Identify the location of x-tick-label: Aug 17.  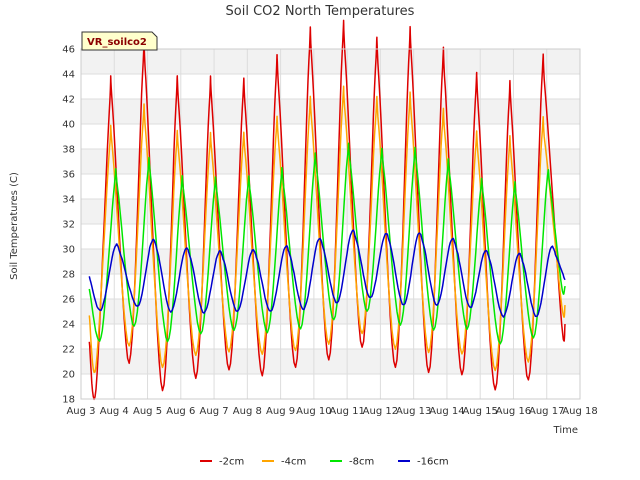
(546, 411).